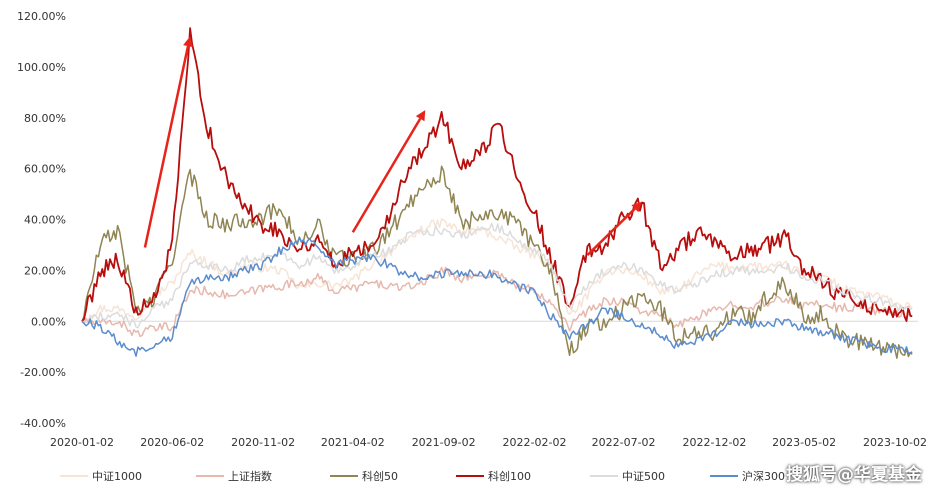 The image size is (938, 491). I want to click on legend-item-2: 上证指数, so click(234, 476).